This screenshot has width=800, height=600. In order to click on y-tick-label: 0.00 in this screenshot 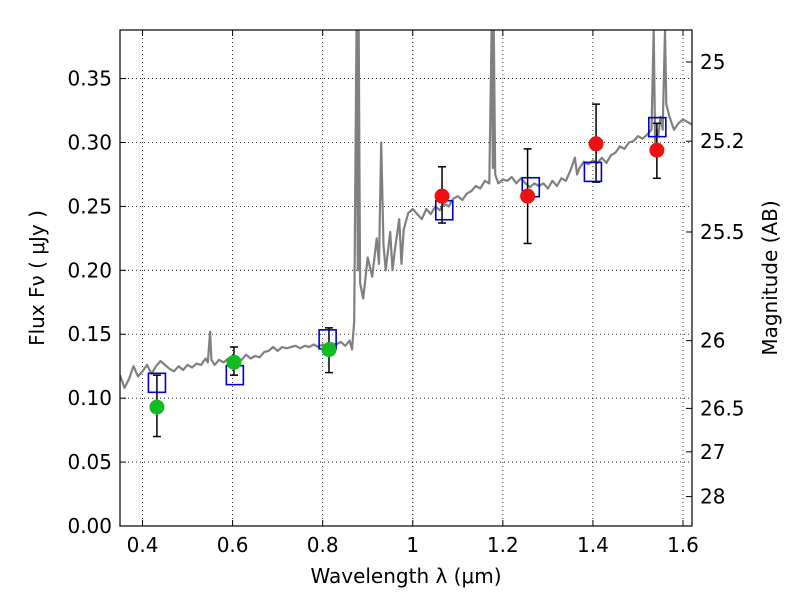, I will do `click(89, 526)`.